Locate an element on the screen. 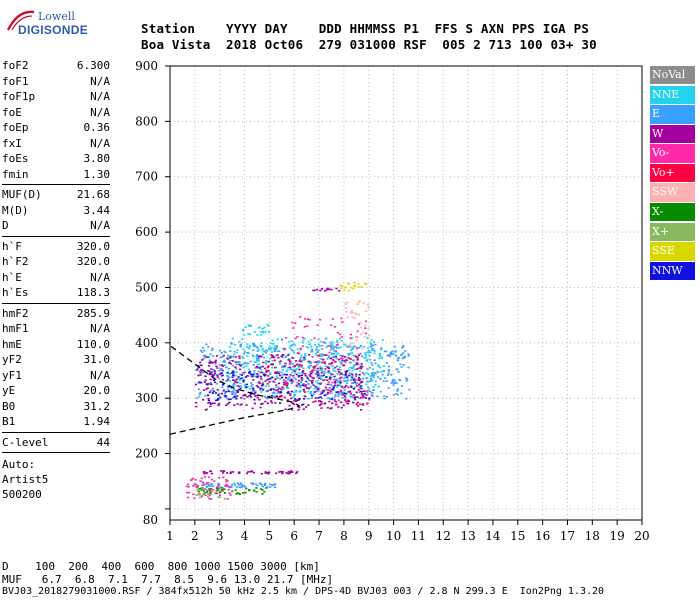 The image size is (700, 600). x-tick-label: 15 is located at coordinates (517, 536).